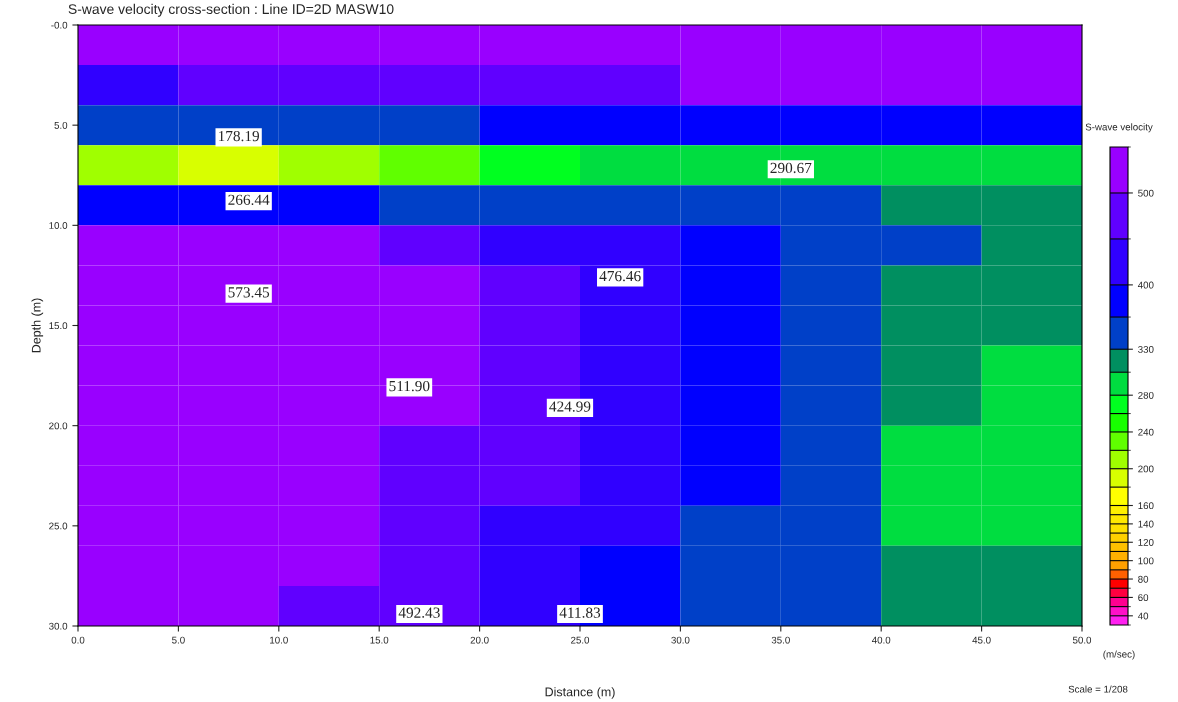  What do you see at coordinates (1146, 542) in the screenshot?
I see `color-bar-label: 120` at bounding box center [1146, 542].